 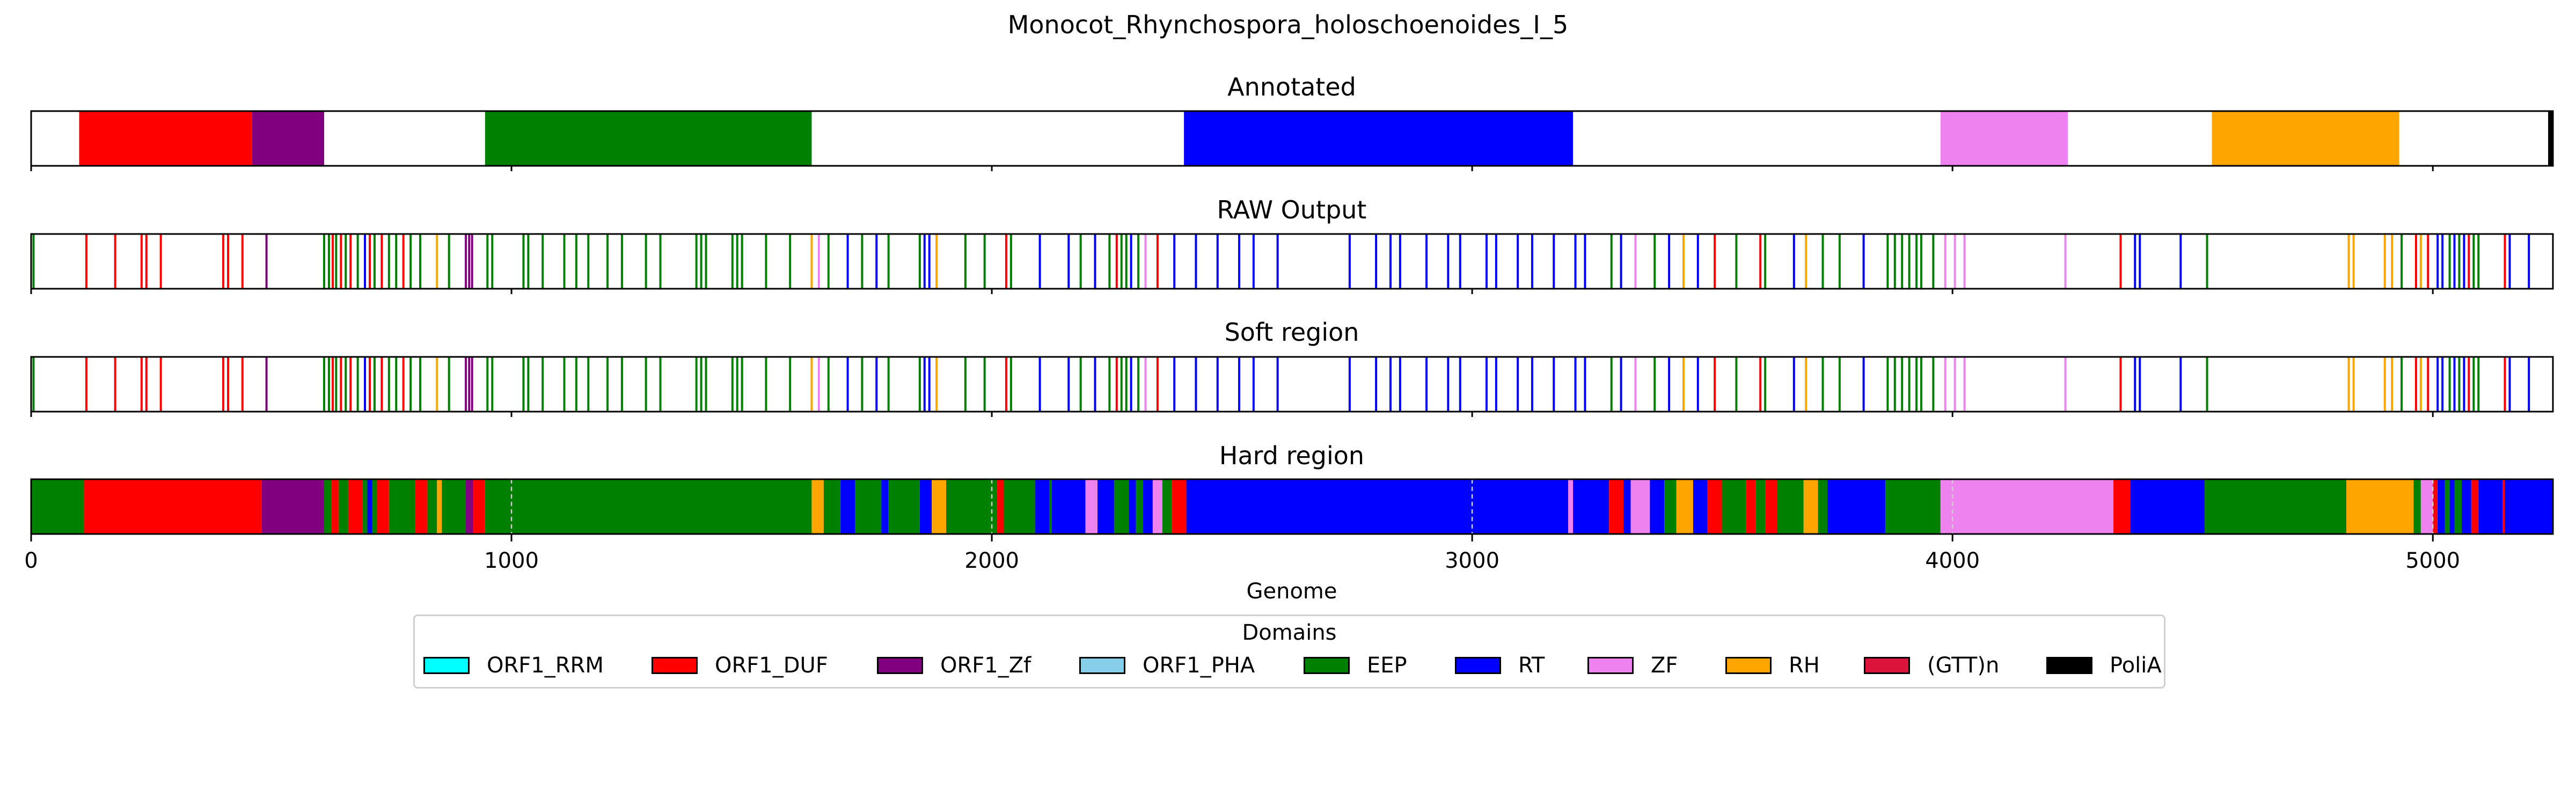 I want to click on legend-title: Domains, so click(x=1289, y=632).